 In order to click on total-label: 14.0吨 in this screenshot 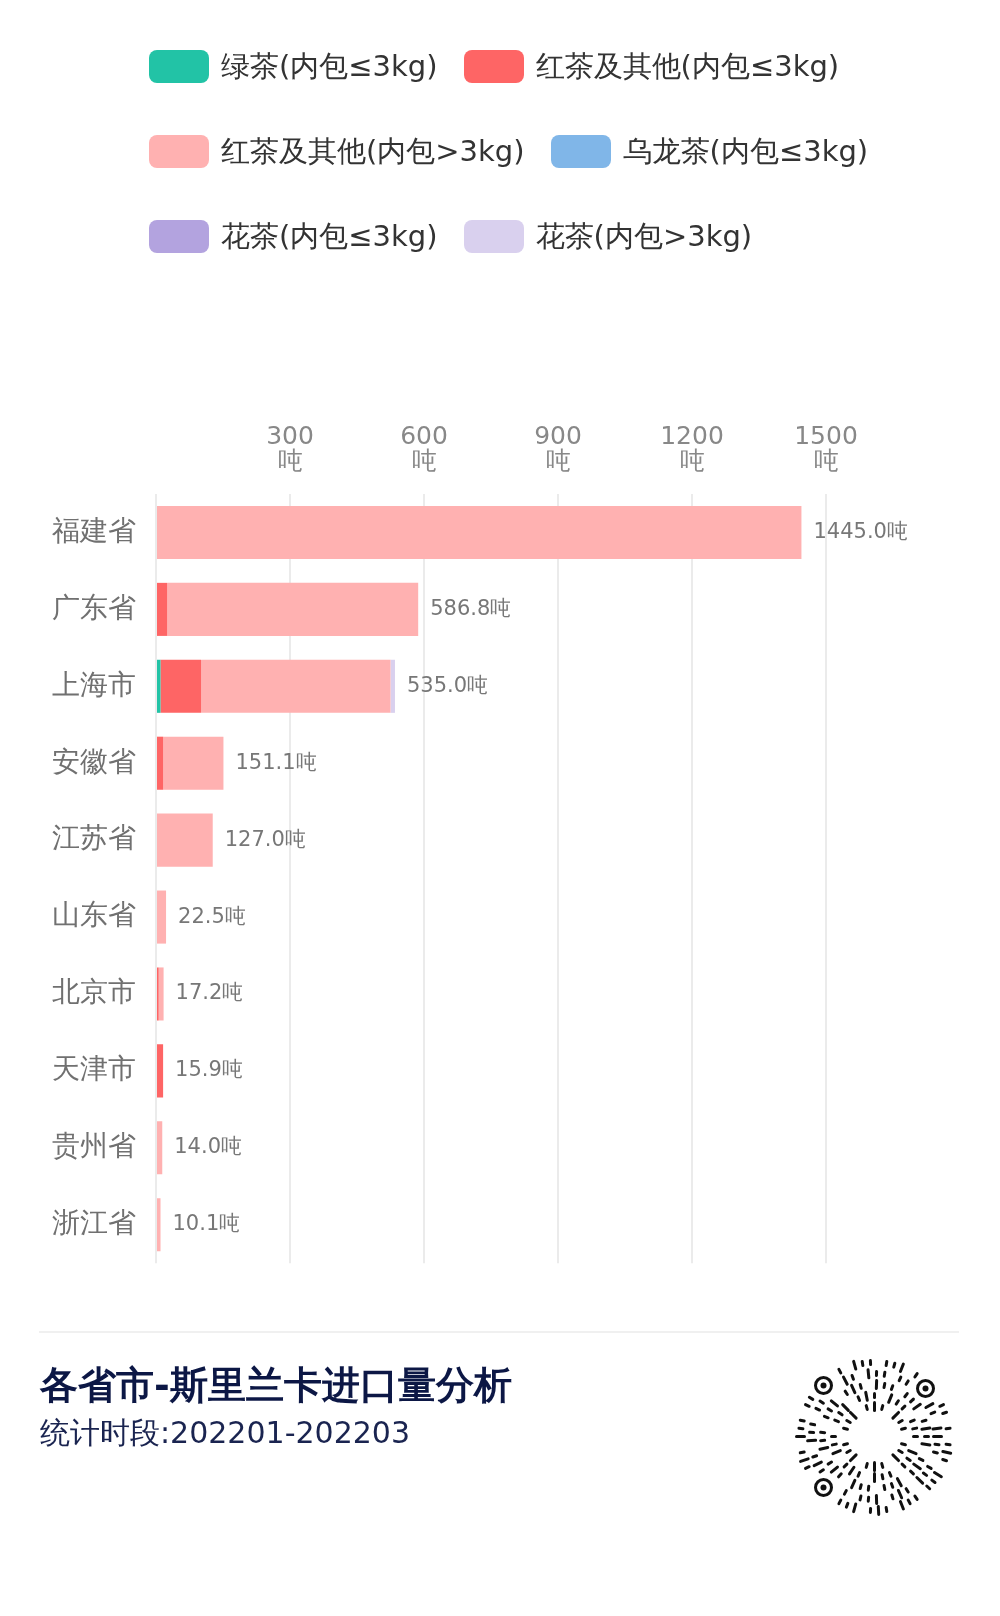, I will do `click(208, 1146)`.